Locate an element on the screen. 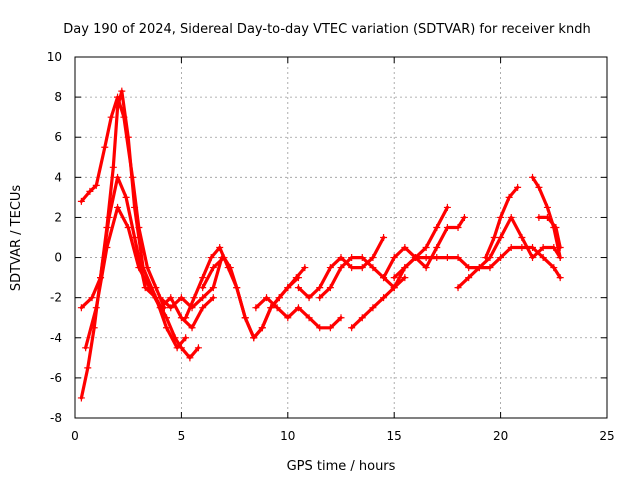 This screenshot has height=480, width=640. y-tick-label: -8 is located at coordinates (56, 418).